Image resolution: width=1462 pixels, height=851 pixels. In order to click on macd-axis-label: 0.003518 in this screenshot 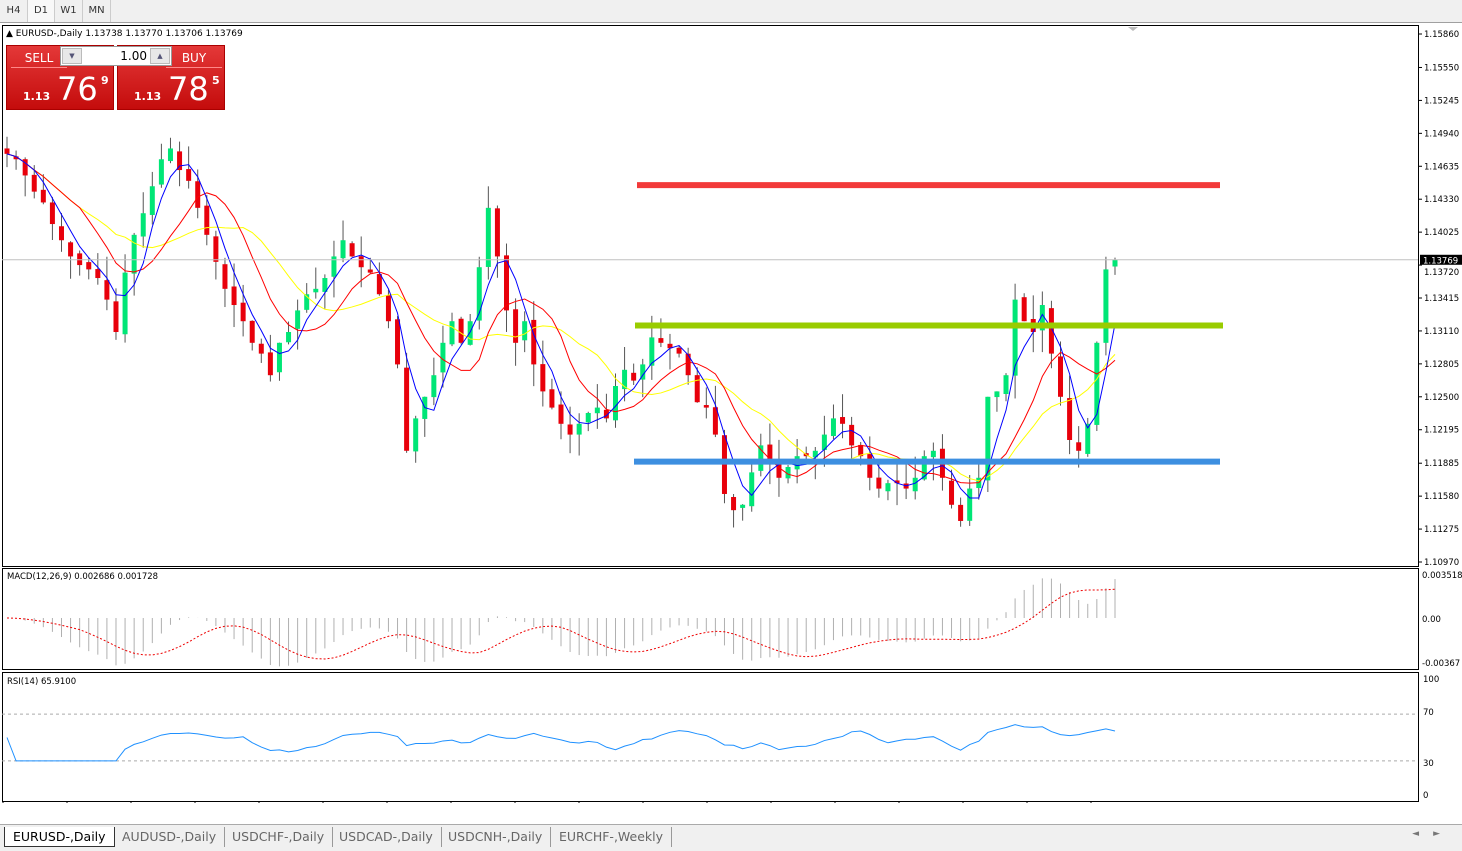, I will do `click(1442, 576)`.